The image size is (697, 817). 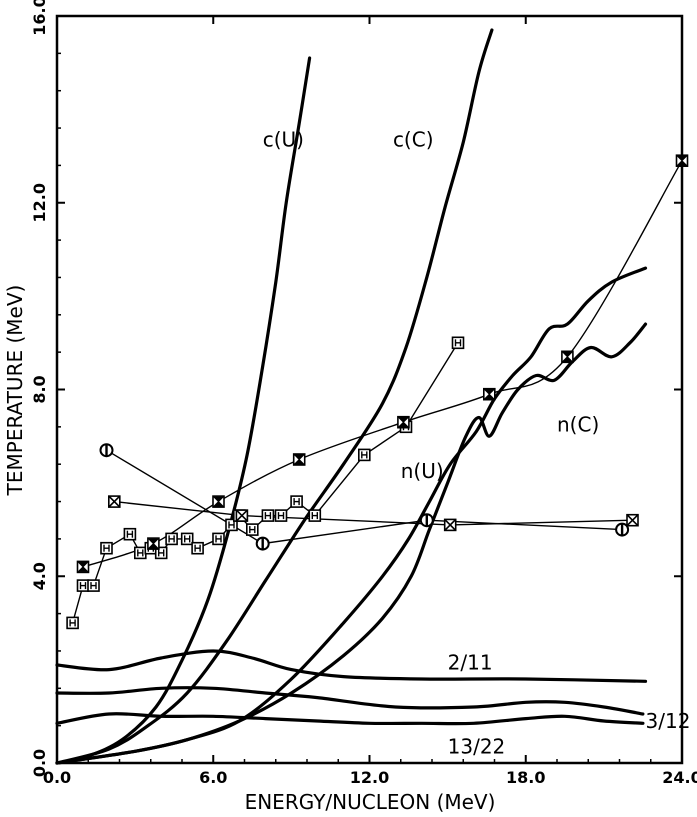 I want to click on curve-label-13-22: 13/22, so click(x=477, y=747).